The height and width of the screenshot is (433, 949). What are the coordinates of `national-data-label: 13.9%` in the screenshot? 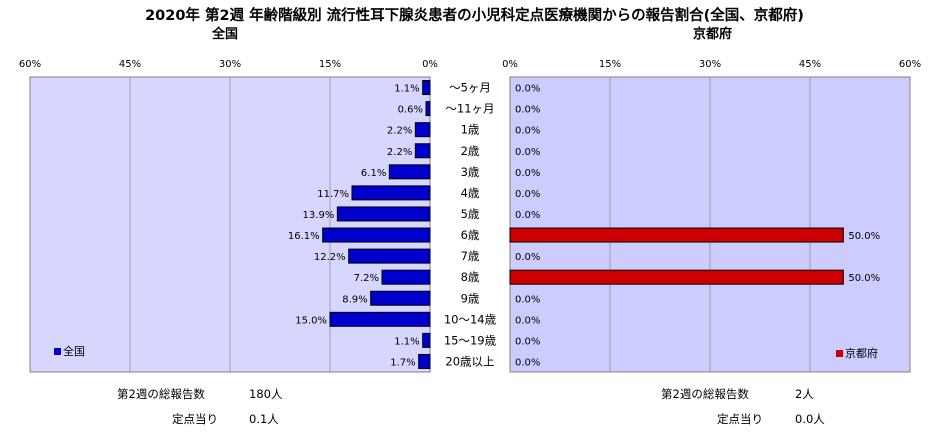 It's located at (319, 215).